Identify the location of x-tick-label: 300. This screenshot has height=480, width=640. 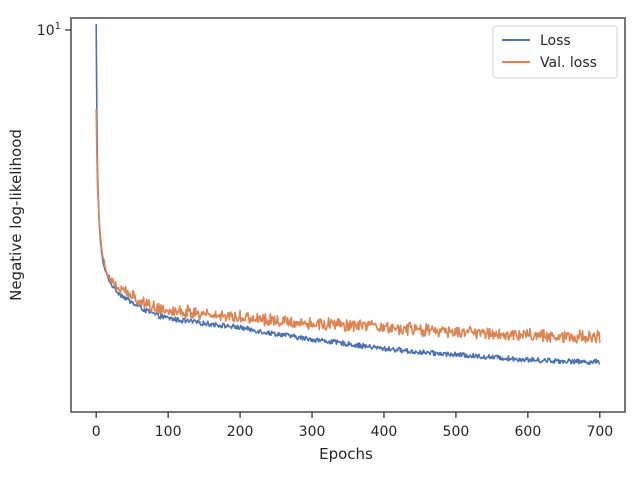
(312, 432).